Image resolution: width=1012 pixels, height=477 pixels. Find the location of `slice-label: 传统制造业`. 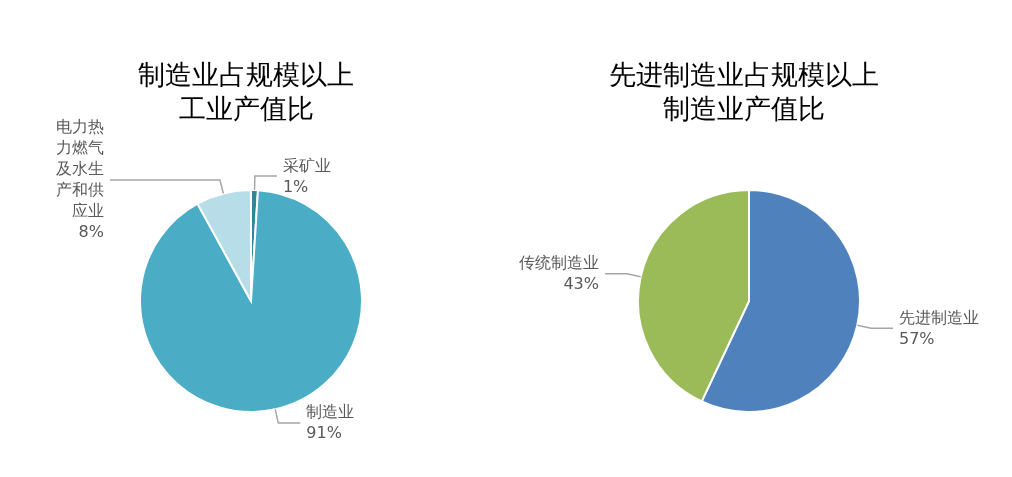

slice-label: 传统制造业 is located at coordinates (559, 262).